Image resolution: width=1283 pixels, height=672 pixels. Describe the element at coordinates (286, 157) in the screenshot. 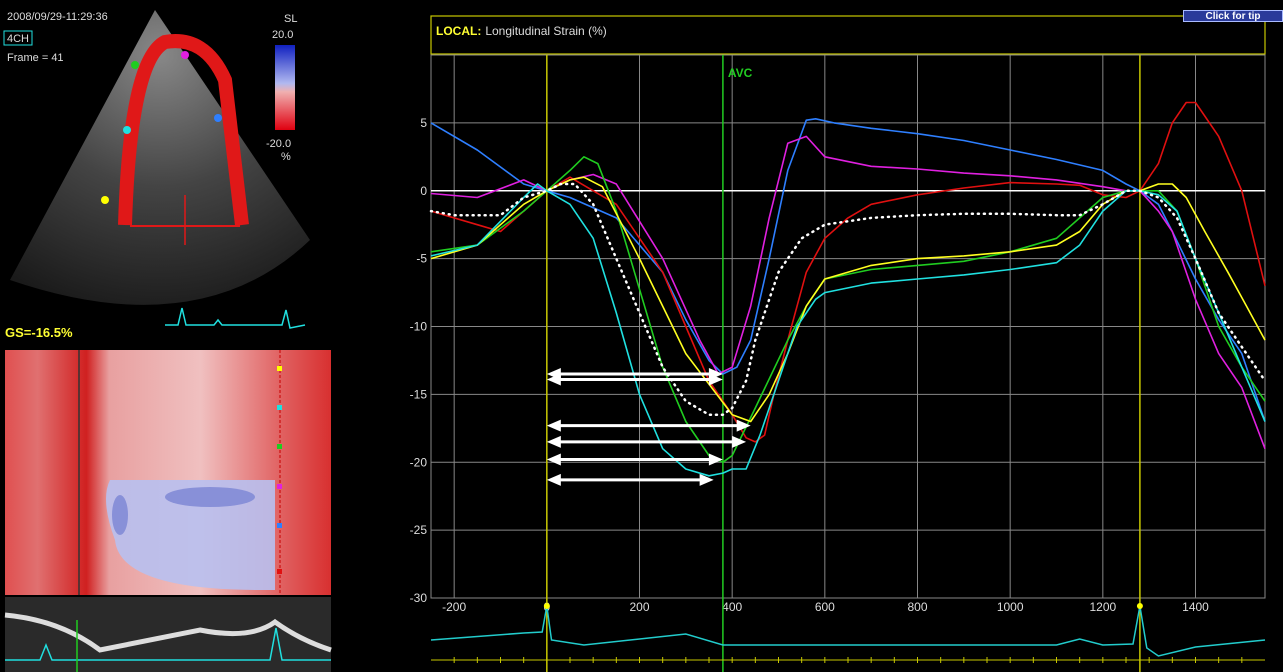

I see `scale-unit: %` at that location.